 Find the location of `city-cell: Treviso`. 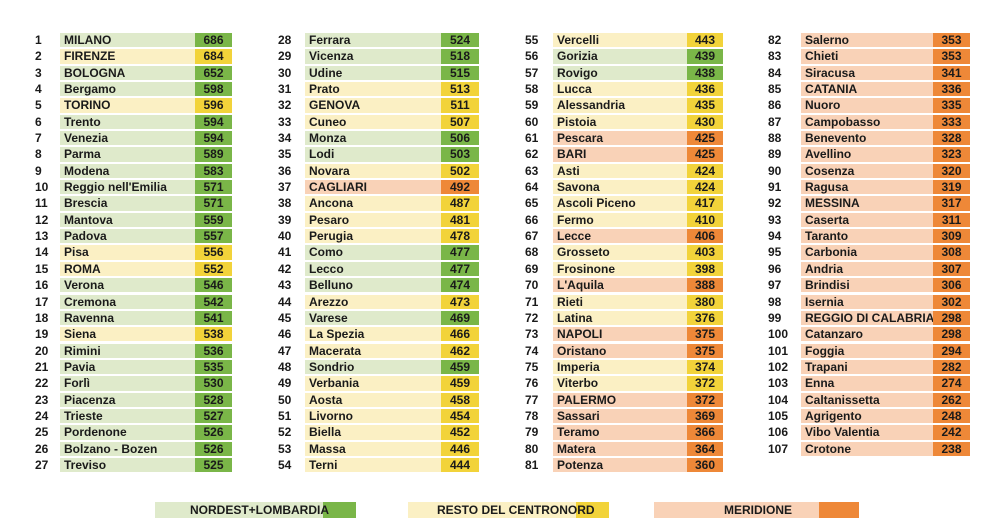

city-cell: Treviso is located at coordinates (85, 464).